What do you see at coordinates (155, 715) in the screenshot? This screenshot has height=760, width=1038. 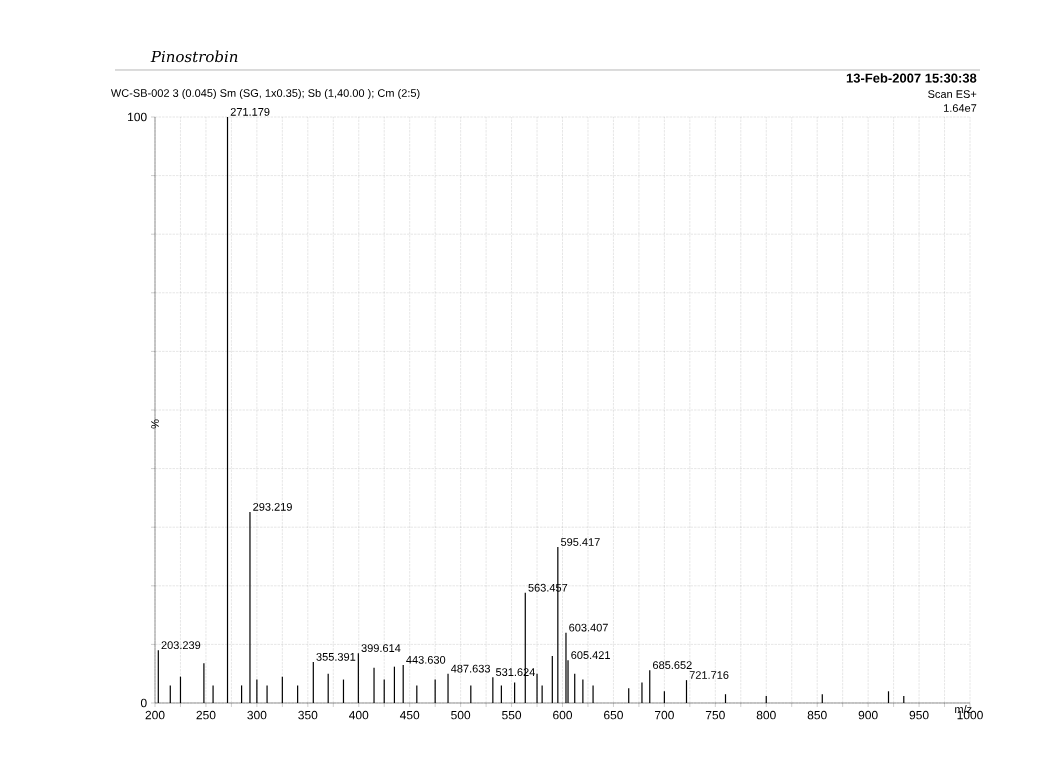 I see `x-tick-label: 200` at bounding box center [155, 715].